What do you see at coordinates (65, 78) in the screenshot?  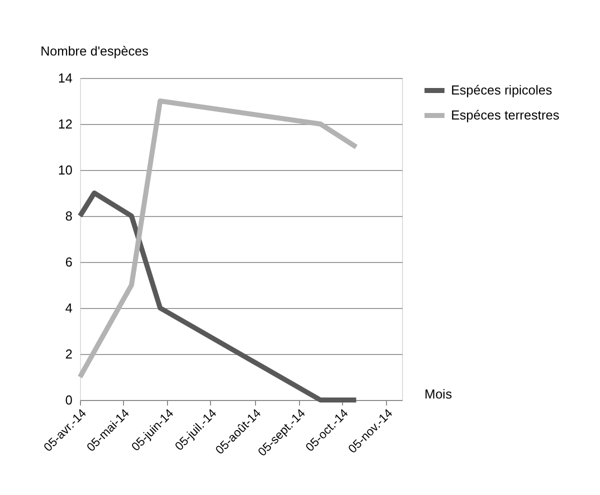 I see `y-tick-label: 14` at bounding box center [65, 78].